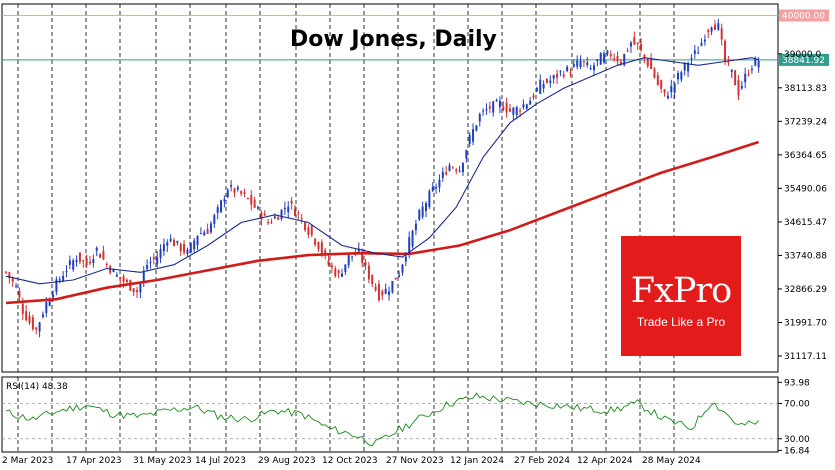 This screenshot has height=470, width=835. I want to click on rsi-label: RSI(14) 48.38, so click(37, 387).